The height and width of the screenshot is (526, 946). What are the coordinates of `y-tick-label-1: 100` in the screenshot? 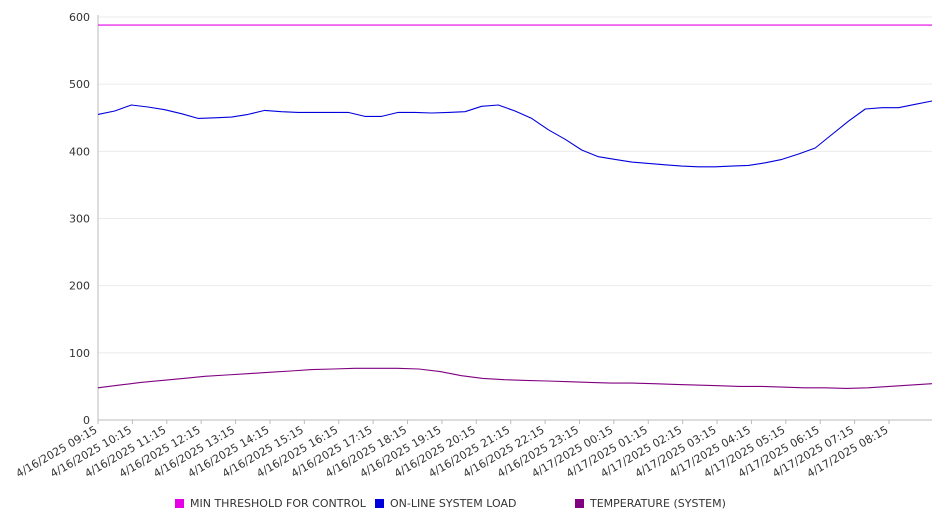 It's located at (79, 353).